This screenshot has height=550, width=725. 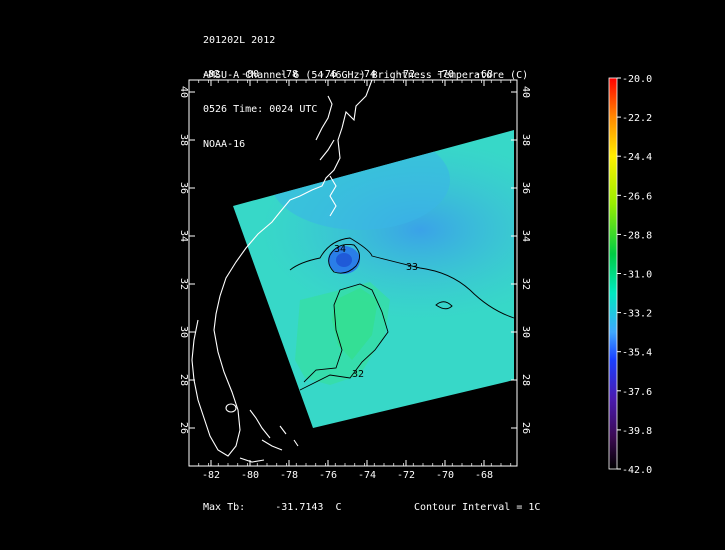 I want to click on lon-tick-label-bottom: -78, so click(x=289, y=475).